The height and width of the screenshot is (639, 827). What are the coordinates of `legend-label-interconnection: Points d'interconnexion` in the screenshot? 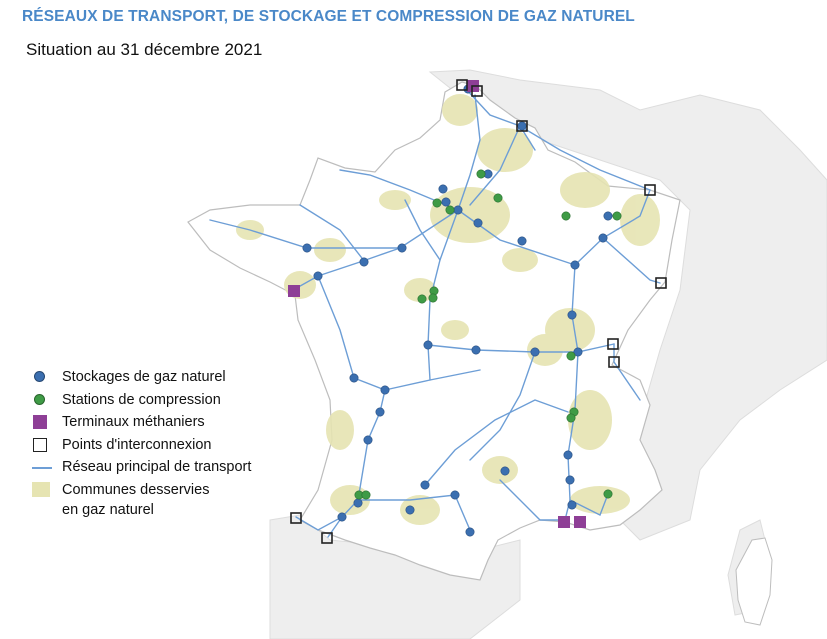 It's located at (137, 444).